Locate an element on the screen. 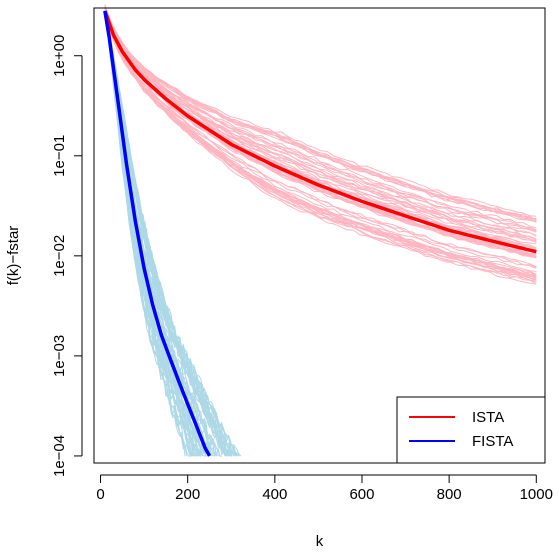 The image size is (559, 554). x-tick-label: 0 is located at coordinates (100, 494).